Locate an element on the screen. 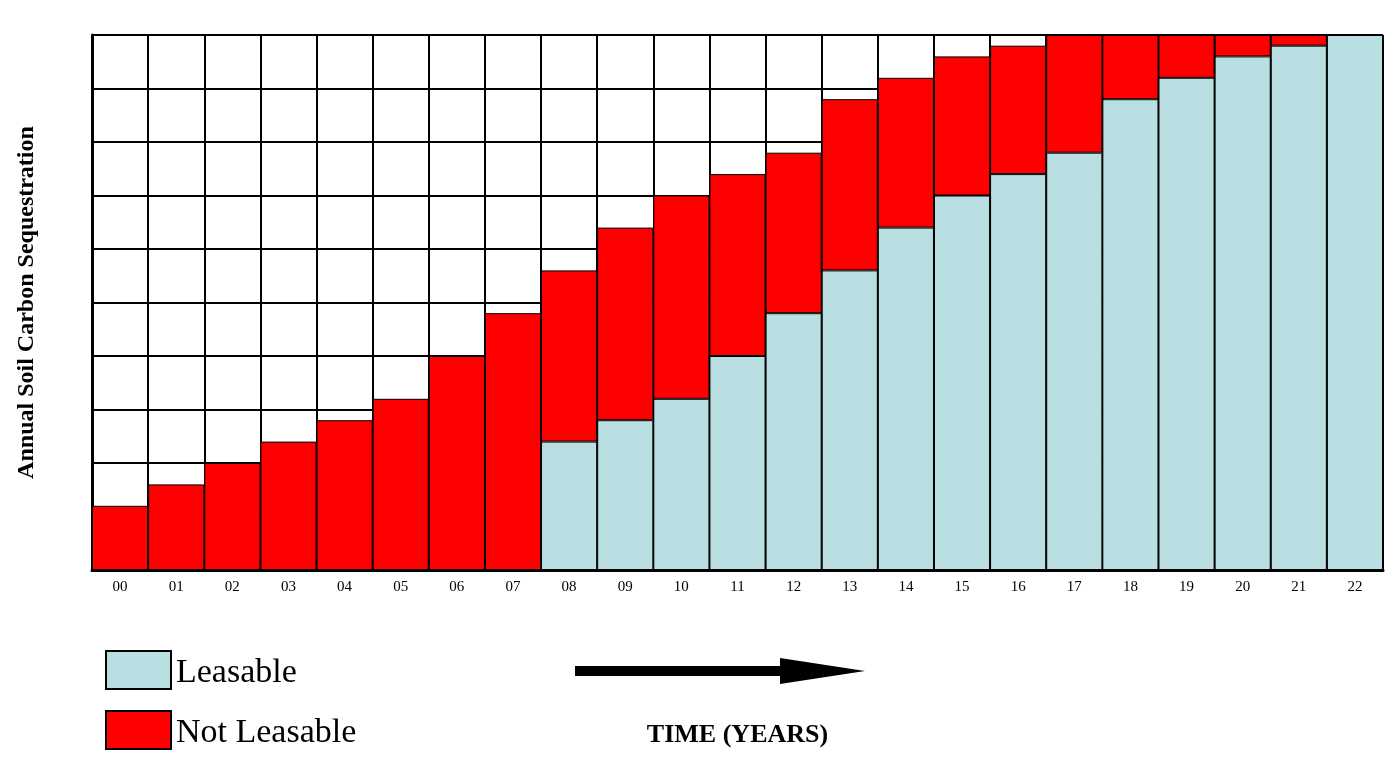 This screenshot has height=763, width=1385. x-tick-label: 04 is located at coordinates (345, 585).